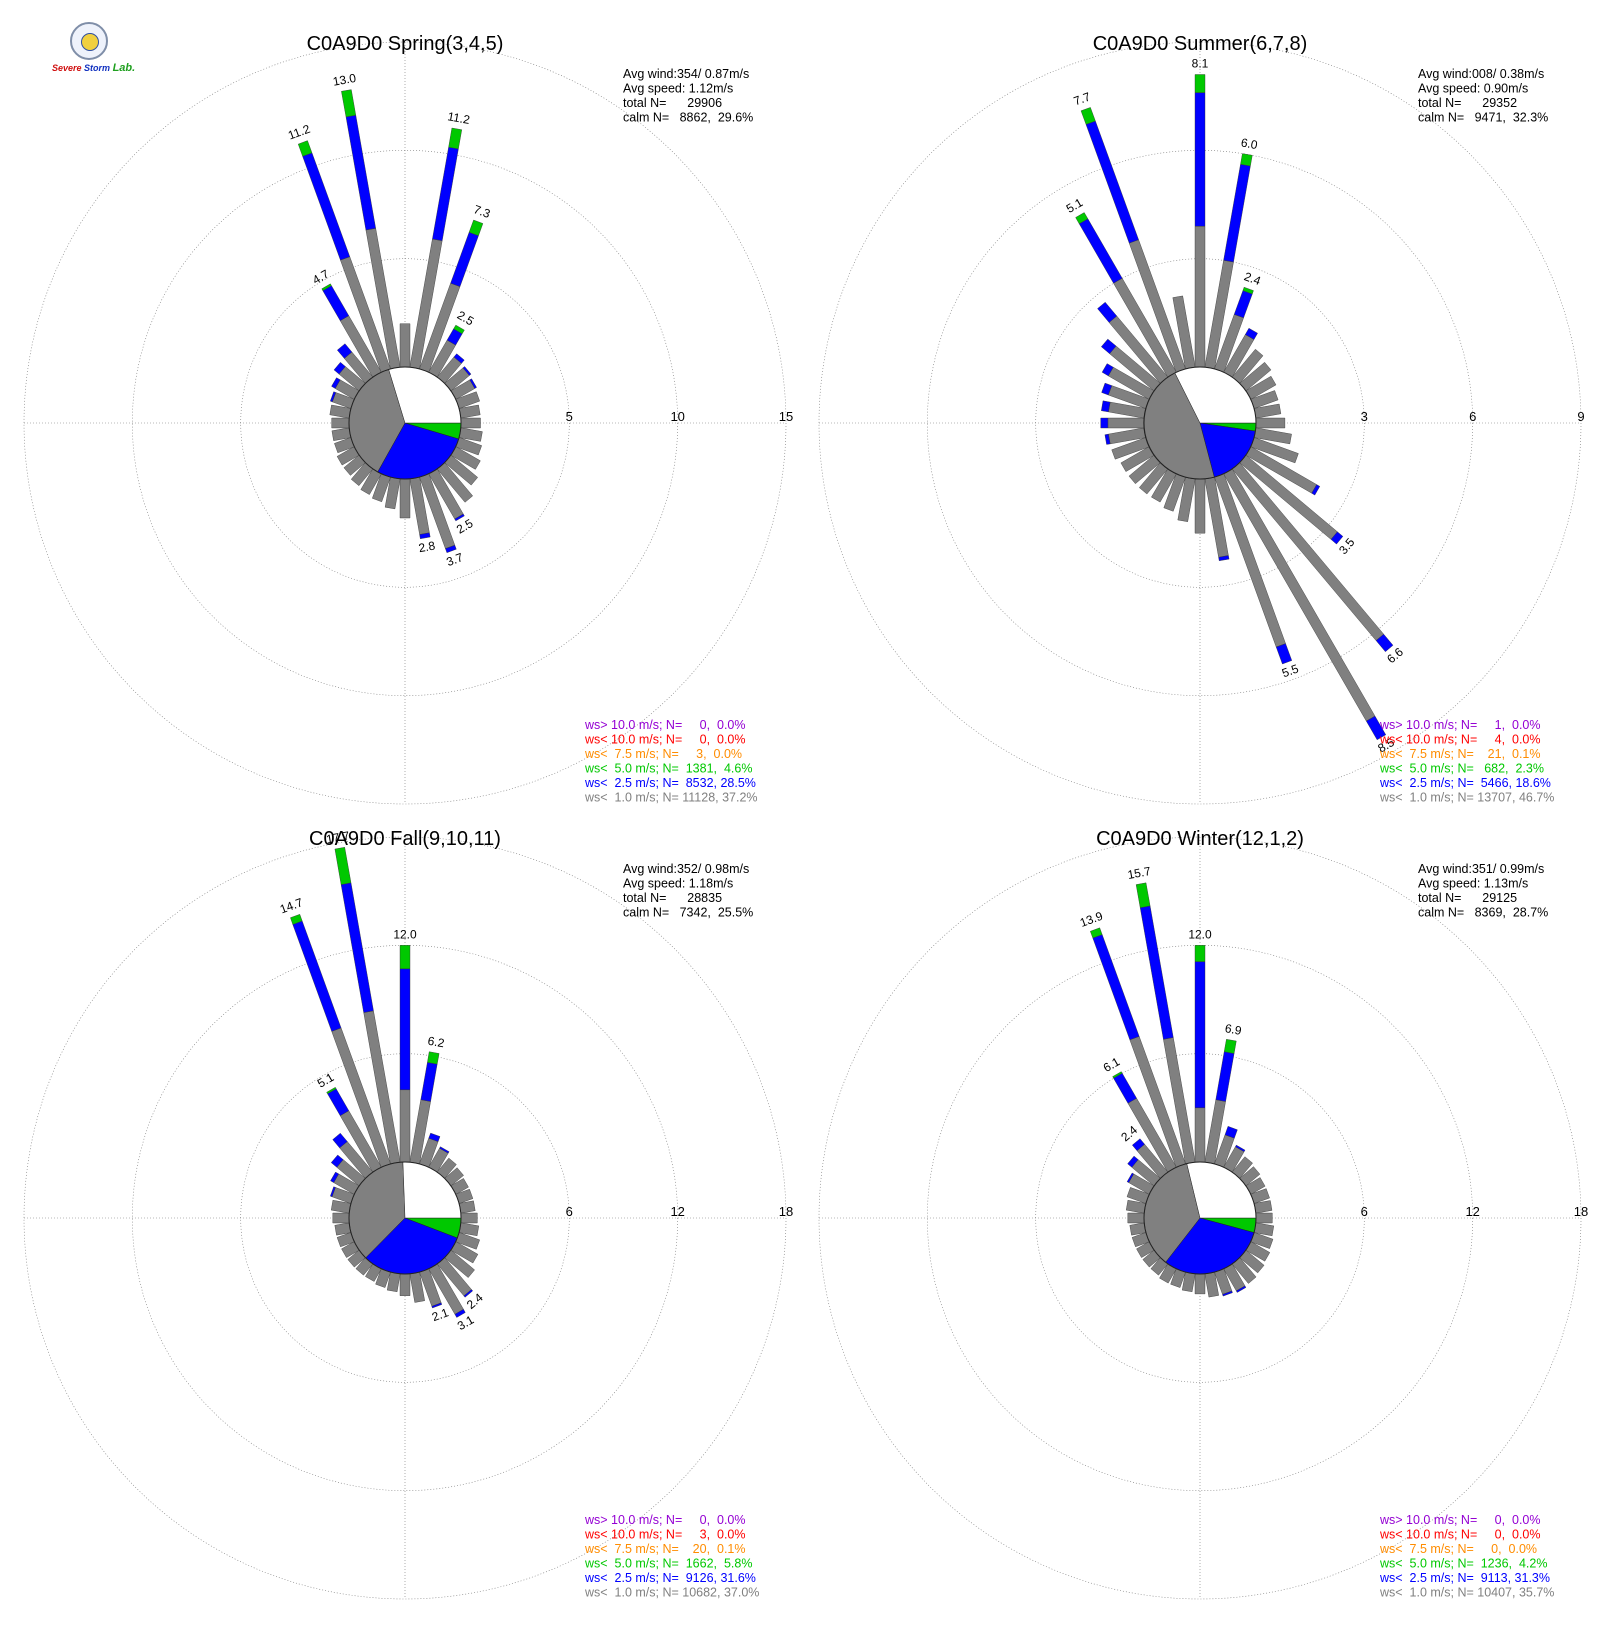  What do you see at coordinates (668, 769) in the screenshot?
I see `legend-line: ws< 5.0 m/s; N= 1381, 4.6%` at bounding box center [668, 769].